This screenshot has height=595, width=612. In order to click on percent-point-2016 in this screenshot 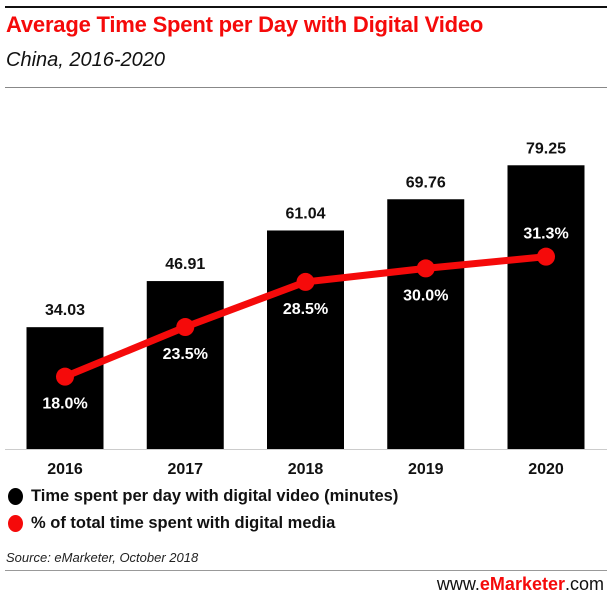, I will do `click(65, 376)`.